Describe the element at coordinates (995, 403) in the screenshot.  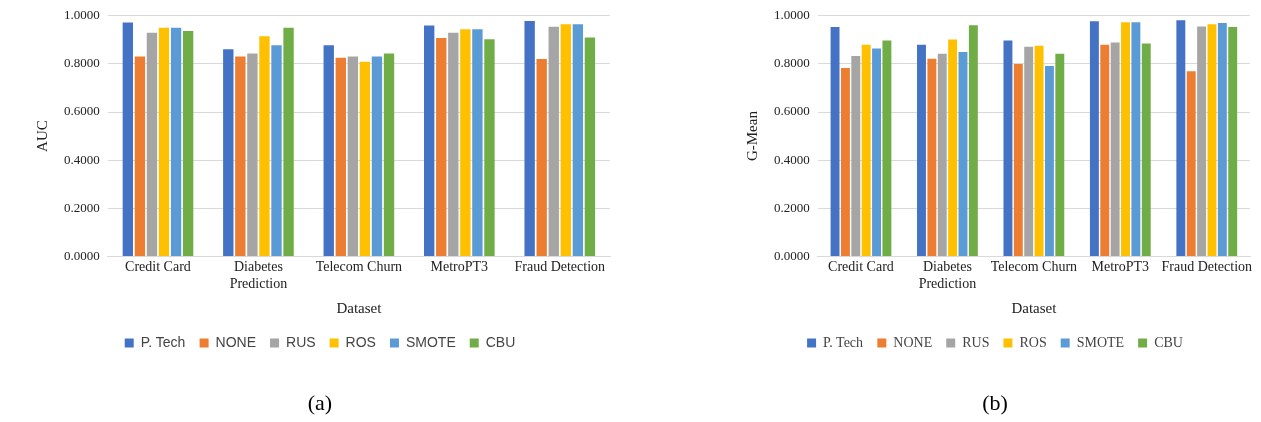
I see `text: (b)` at that location.